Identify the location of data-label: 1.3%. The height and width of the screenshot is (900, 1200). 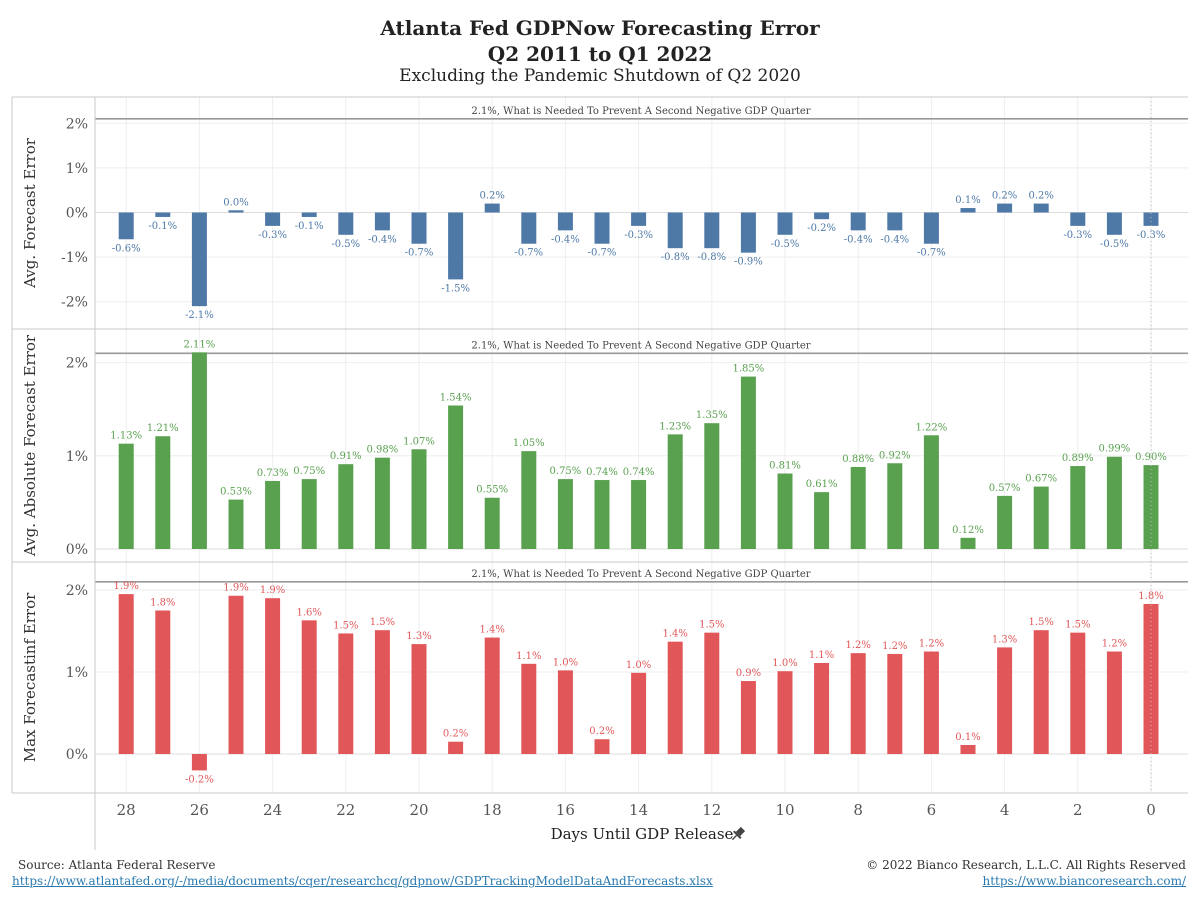
(1004, 639).